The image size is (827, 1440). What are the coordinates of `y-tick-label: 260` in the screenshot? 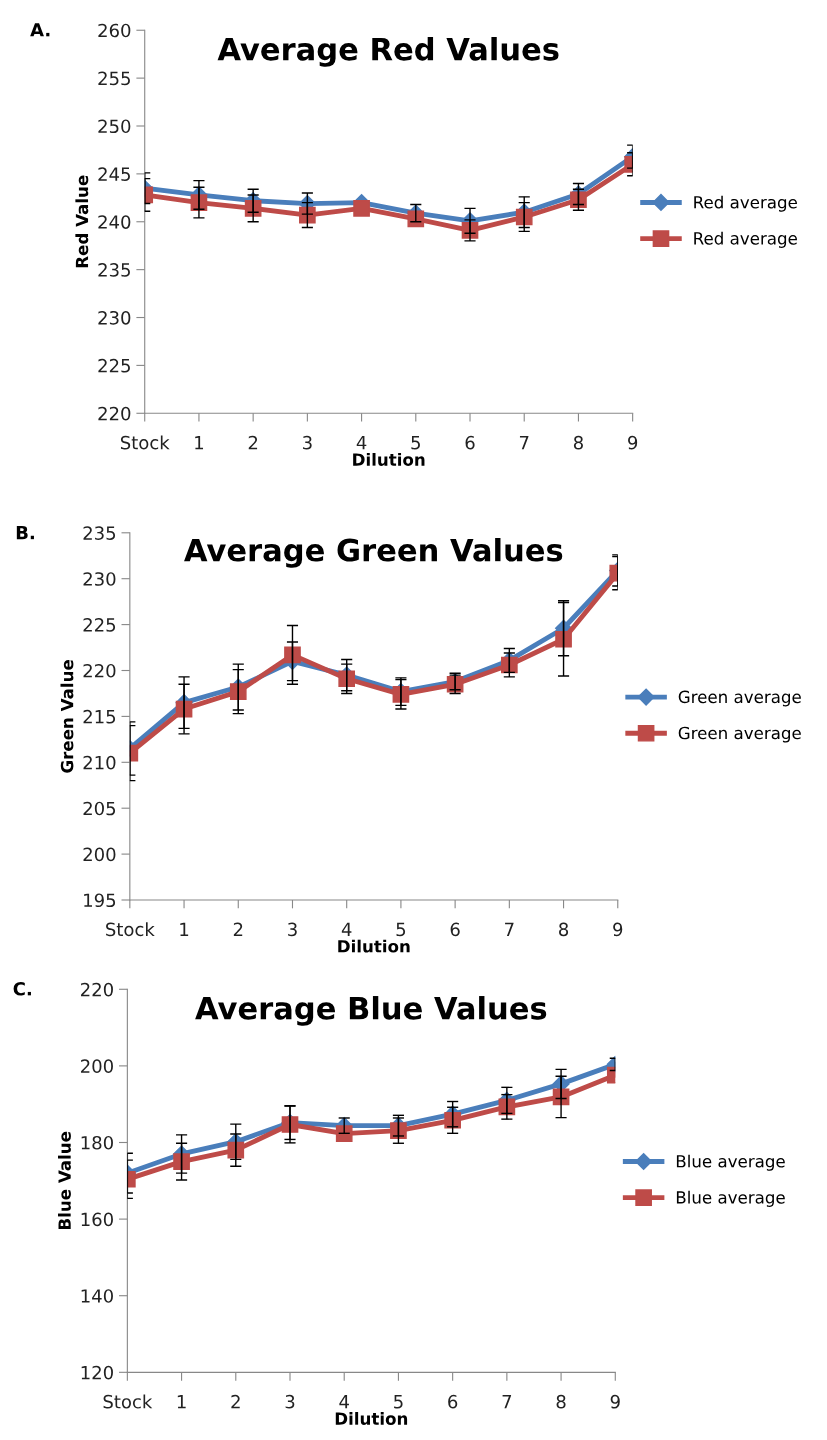 It's located at (114, 30).